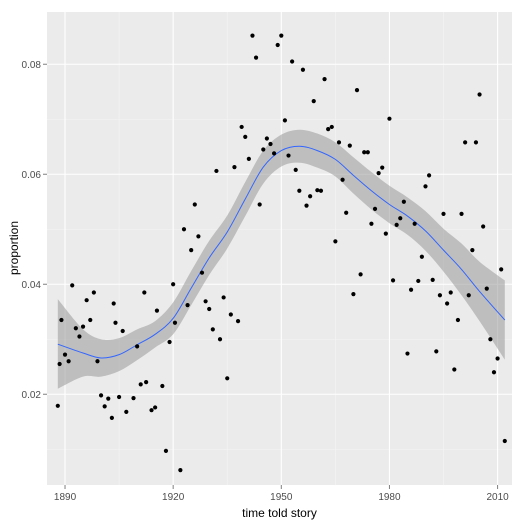 This screenshot has height=525, width=525. I want to click on x-axis-title: time told story, so click(279, 513).